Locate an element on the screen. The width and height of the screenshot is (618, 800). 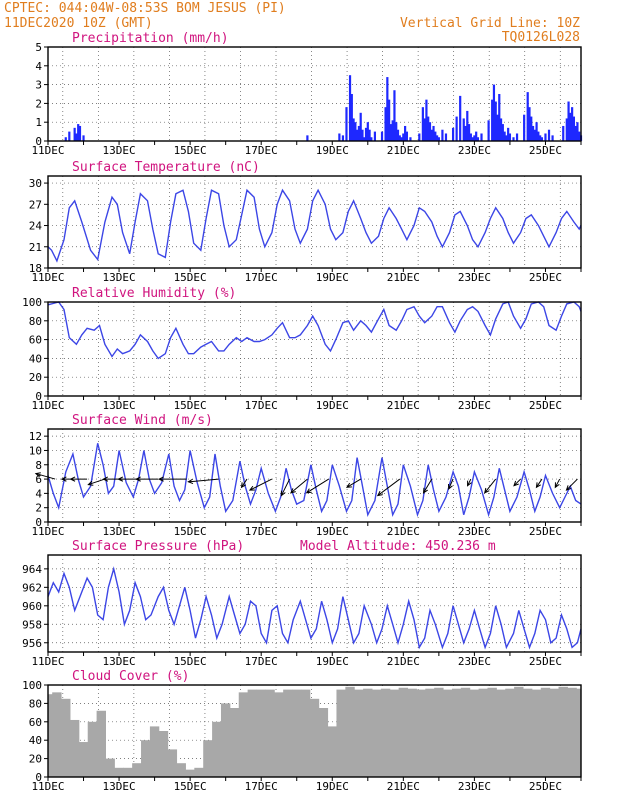
panel-title: Surface Temperature (nC) is located at coordinates (166, 167).